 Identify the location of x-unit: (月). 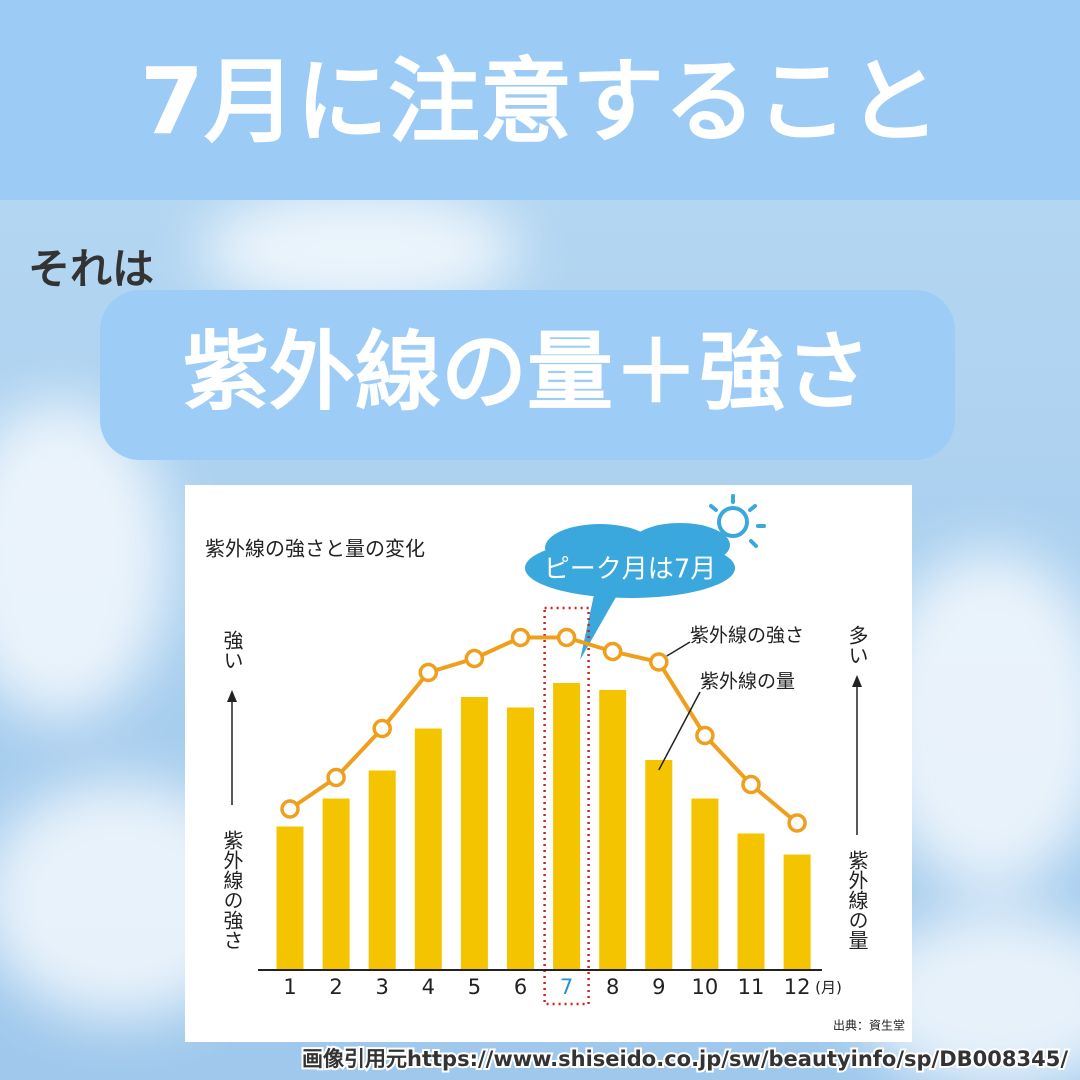
(828, 988).